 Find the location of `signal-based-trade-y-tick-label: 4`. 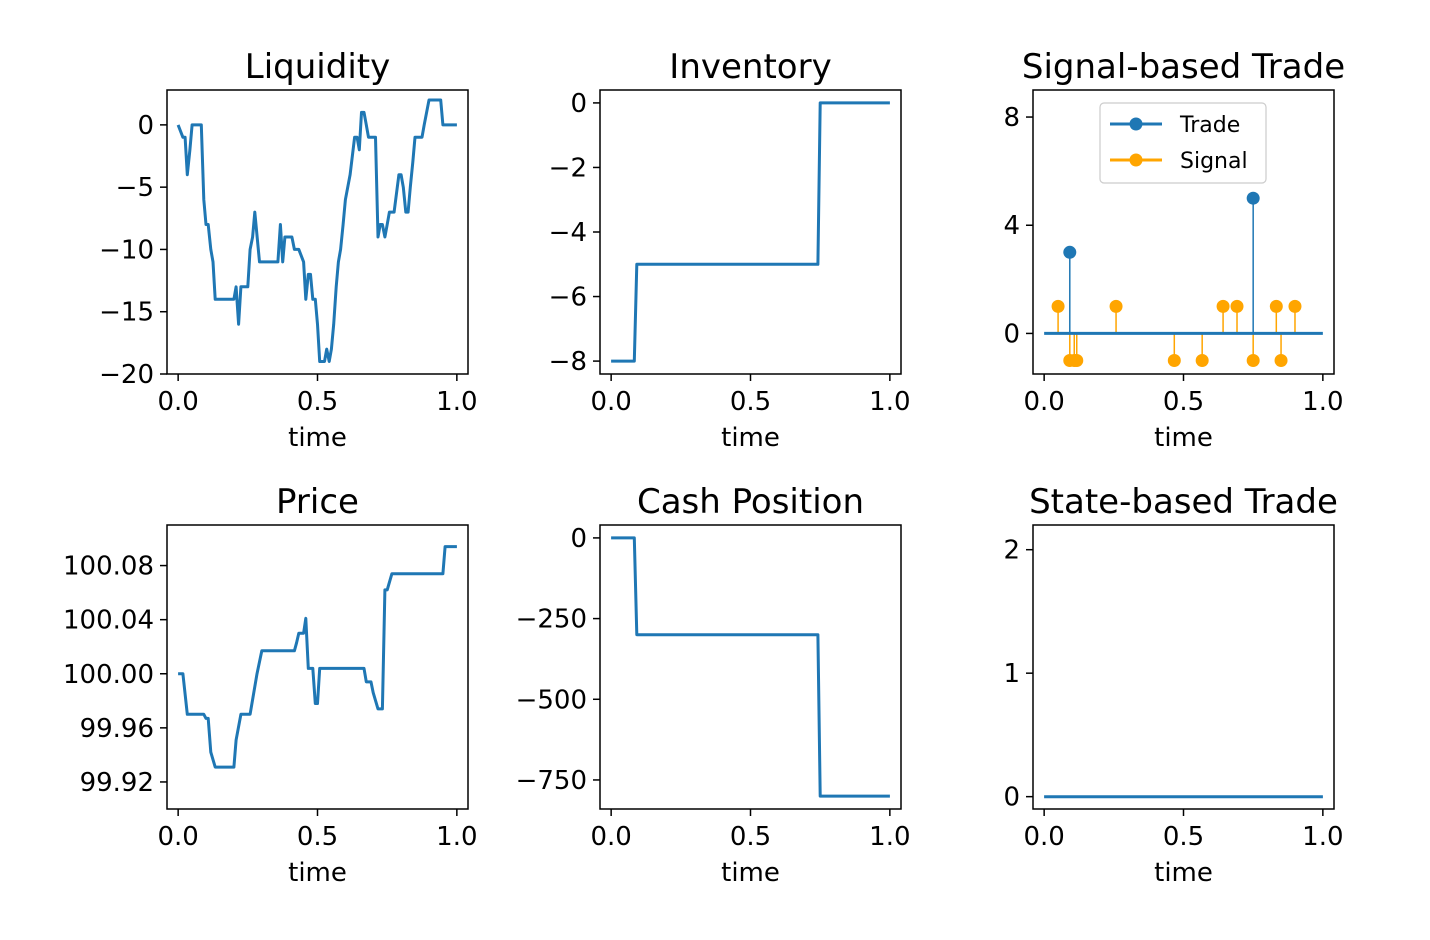

signal-based-trade-y-tick-label: 4 is located at coordinates (1011, 226).